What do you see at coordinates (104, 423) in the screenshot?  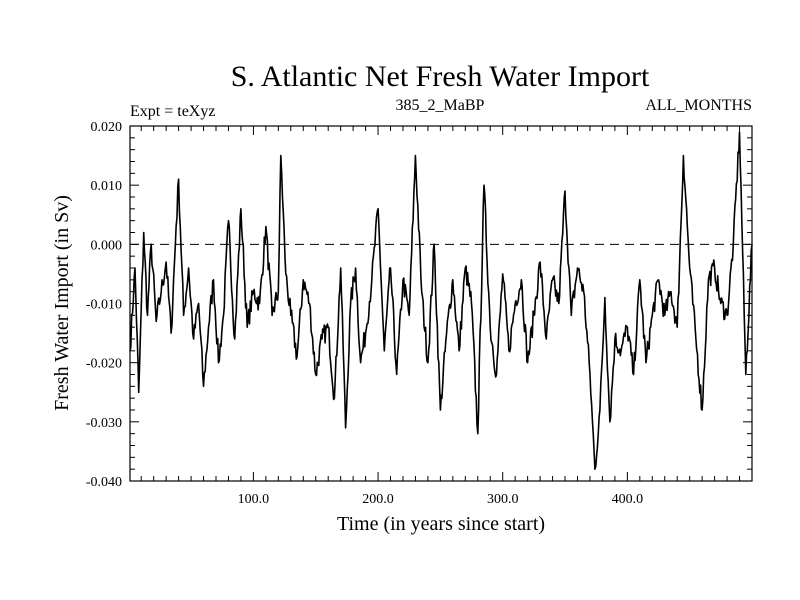 I see `y-tick-label: -0.030` at bounding box center [104, 423].